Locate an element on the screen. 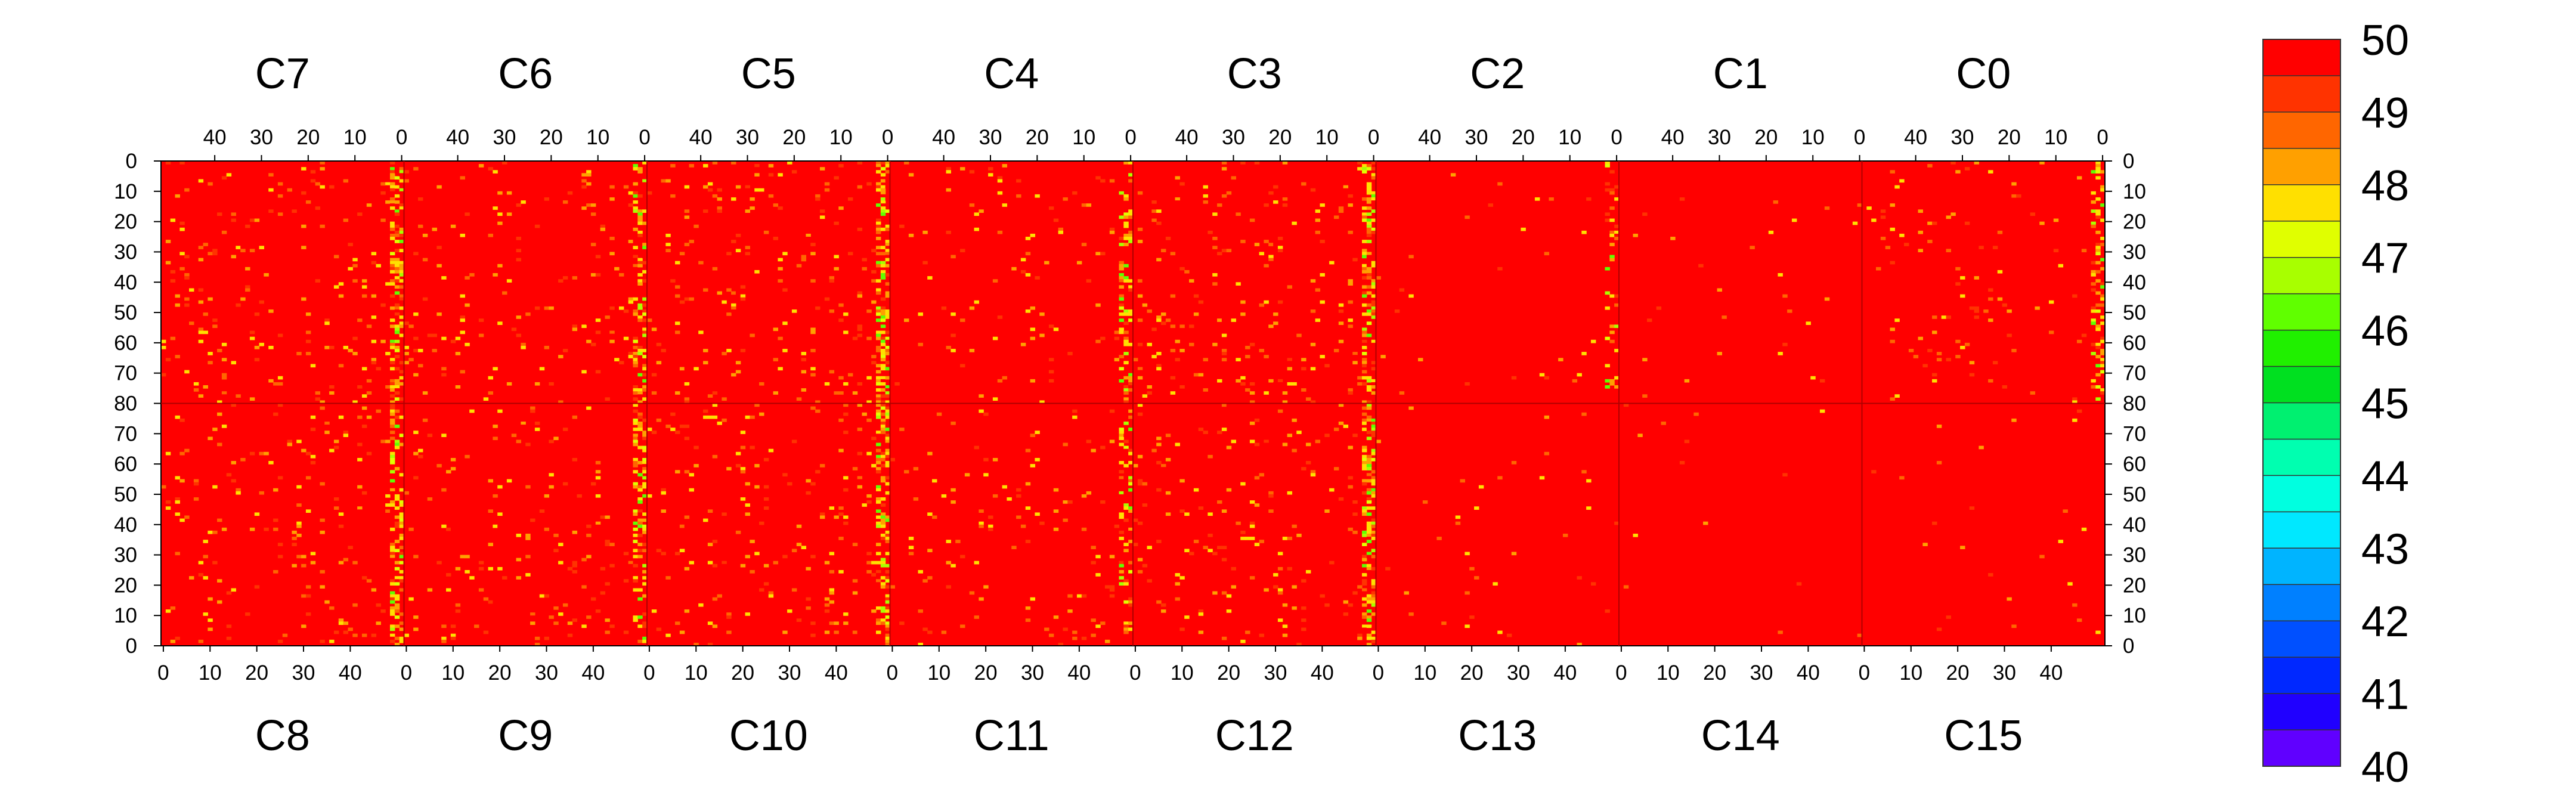 Image resolution: width=2576 pixels, height=805 pixels. x-tick-label-top: 0 is located at coordinates (402, 137).